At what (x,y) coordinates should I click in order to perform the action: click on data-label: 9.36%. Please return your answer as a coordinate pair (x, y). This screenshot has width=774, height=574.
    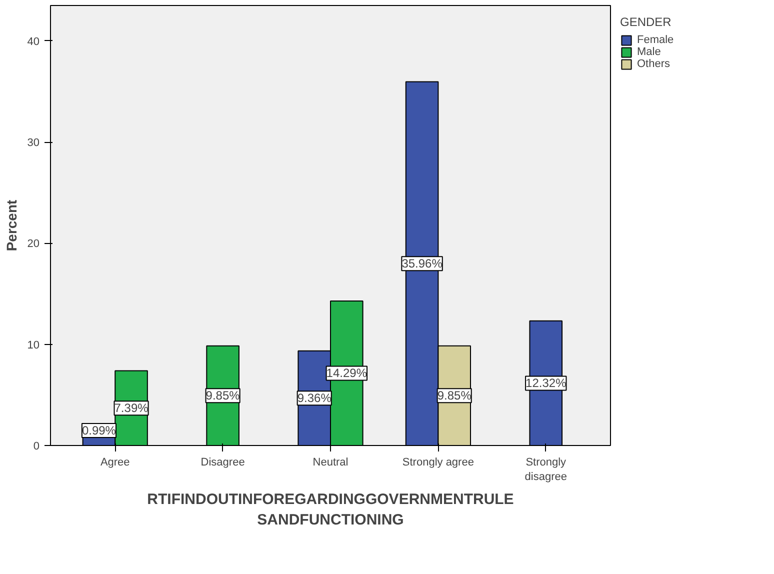
    Looking at the image, I should click on (314, 398).